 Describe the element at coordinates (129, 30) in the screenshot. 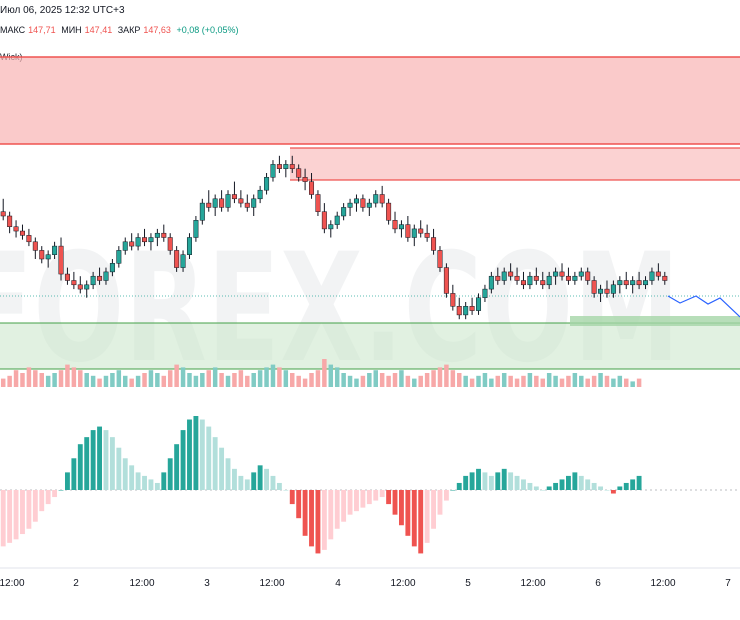

I see `close-label: ЗАКР` at that location.